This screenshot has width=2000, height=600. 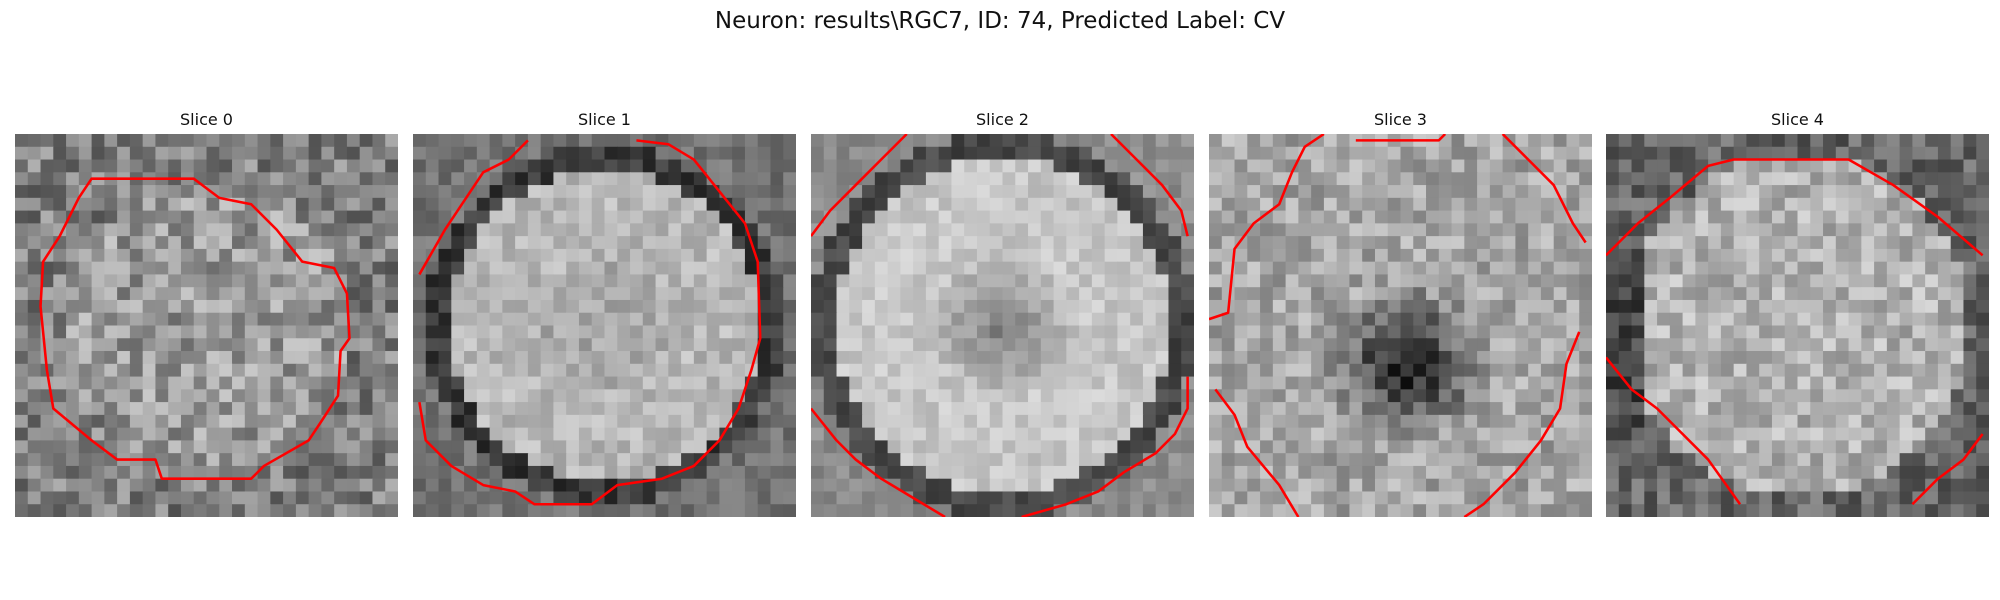 I want to click on slice-title: Slice 4, so click(x=1797, y=119).